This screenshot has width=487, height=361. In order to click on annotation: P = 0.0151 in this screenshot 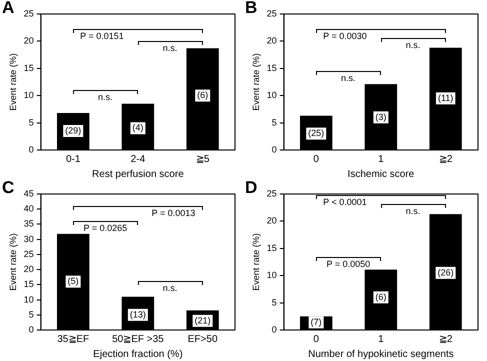, I will do `click(102, 35)`.